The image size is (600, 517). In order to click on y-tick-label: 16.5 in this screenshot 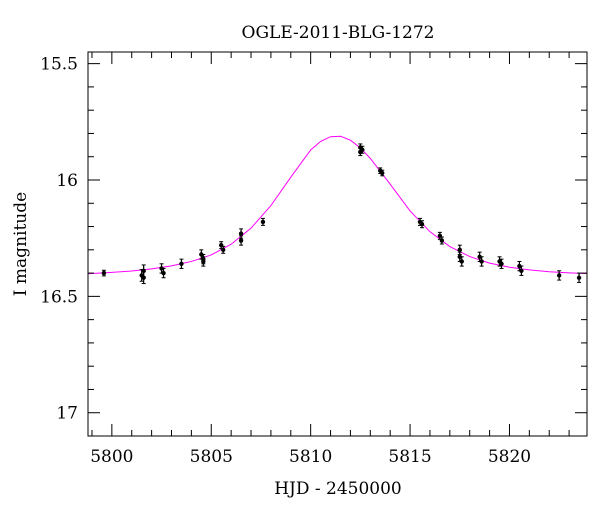, I will do `click(59, 297)`.